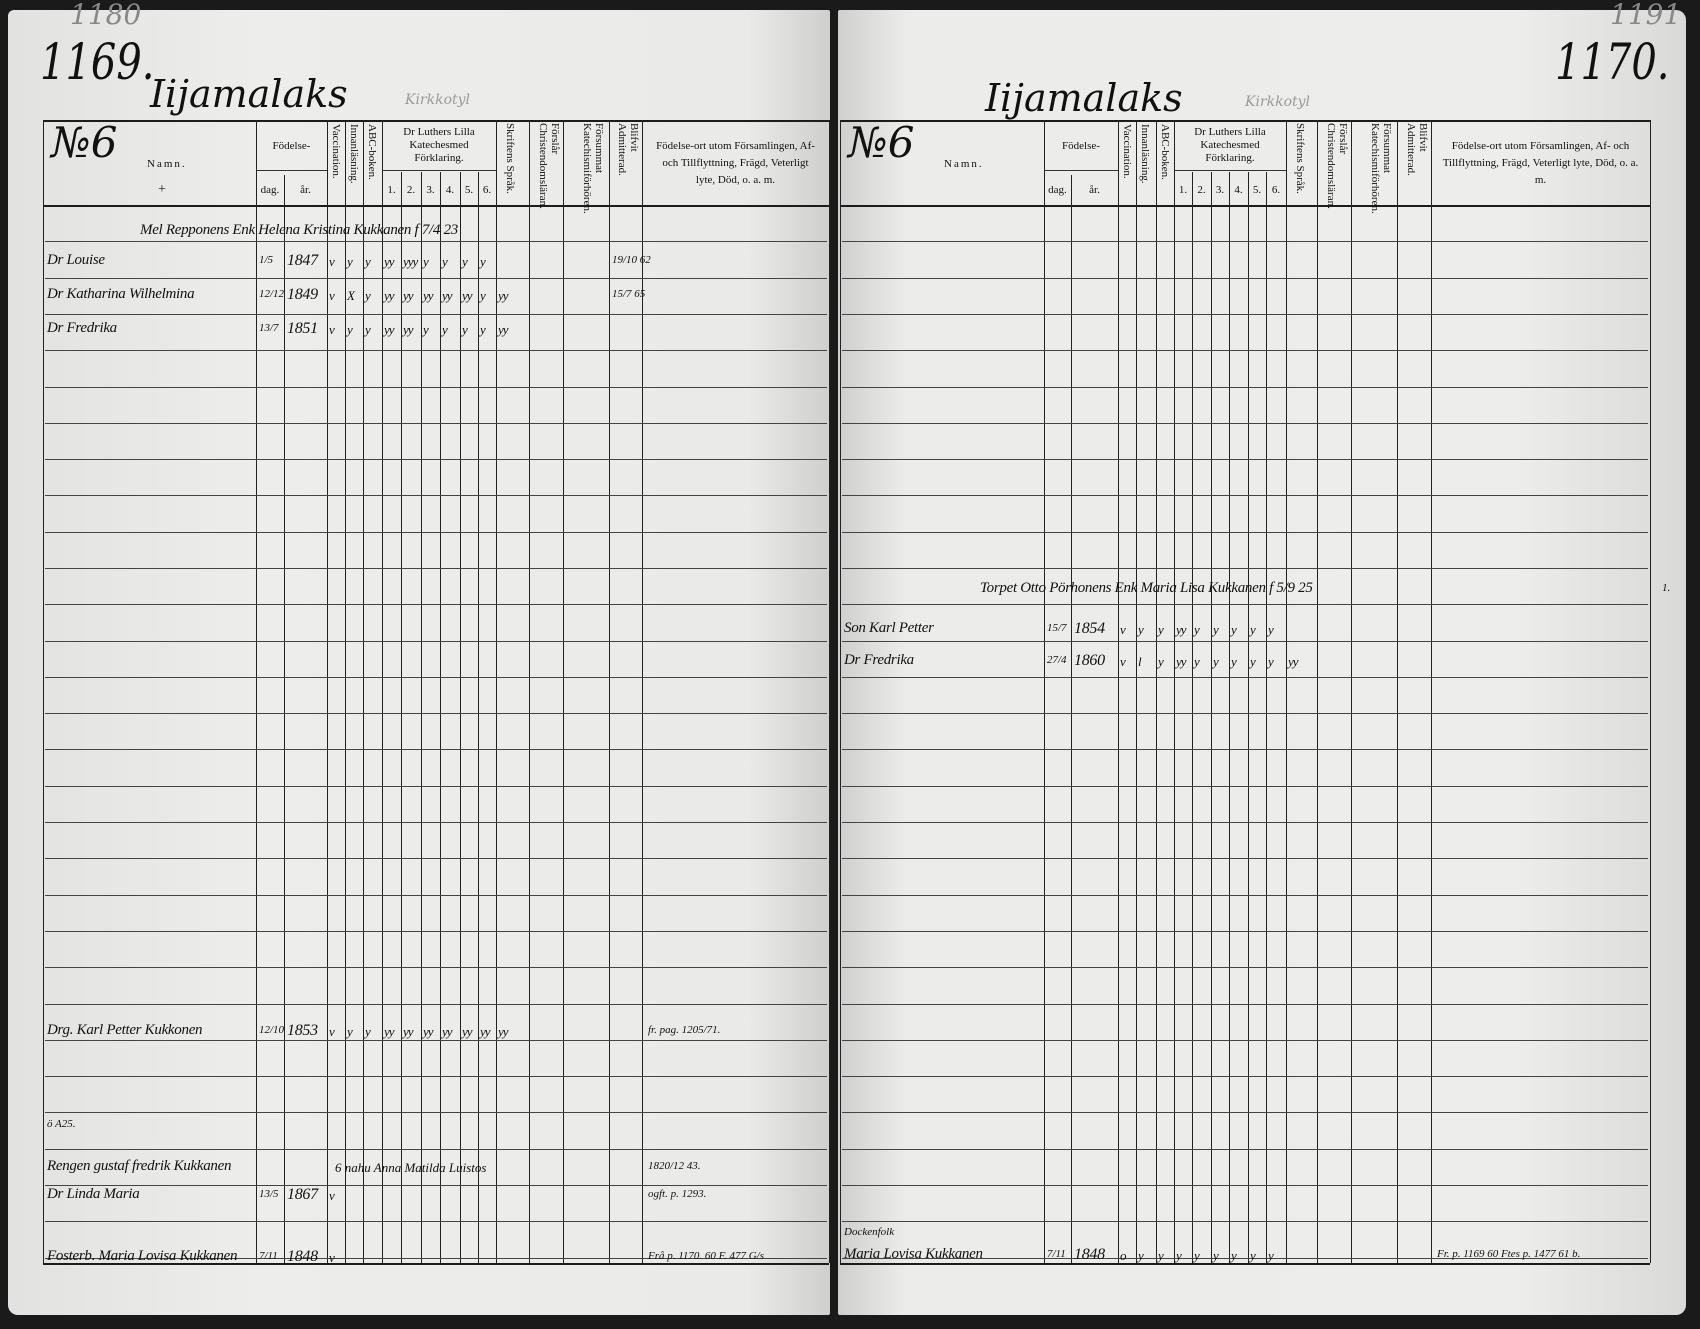  I want to click on right-entry-remark: 1., so click(1666, 588).